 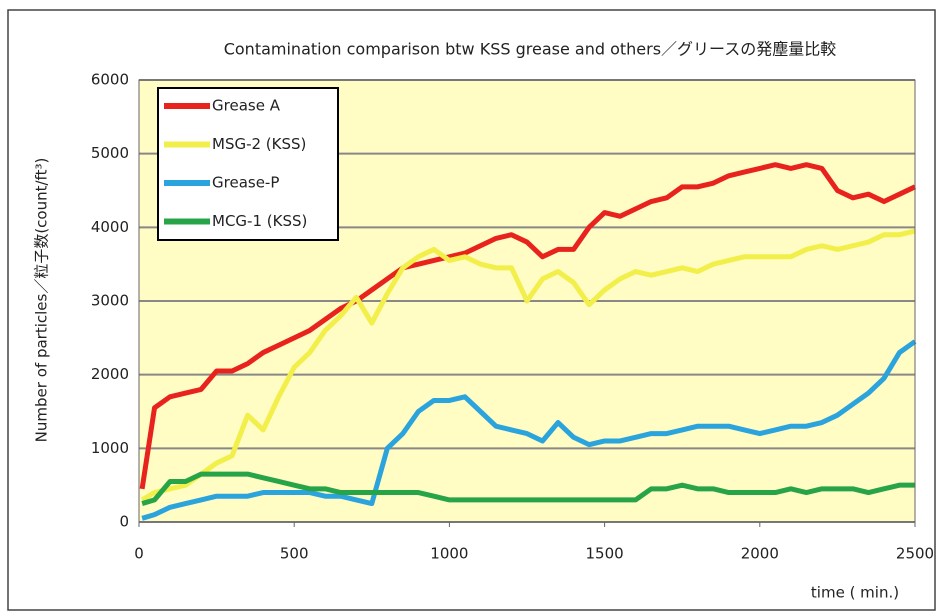 I want to click on x-tick-label: 2000, so click(x=760, y=554).